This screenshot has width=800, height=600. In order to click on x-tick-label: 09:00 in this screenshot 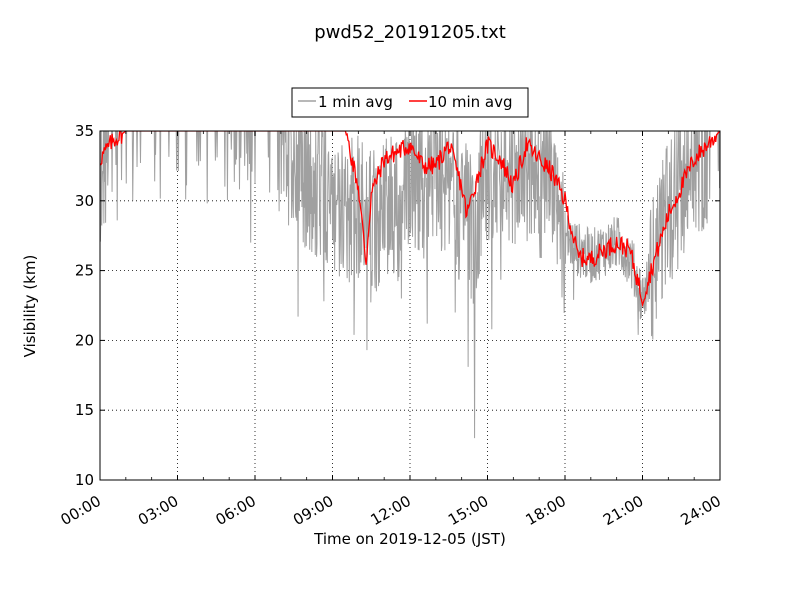, I will do `click(313, 510)`.